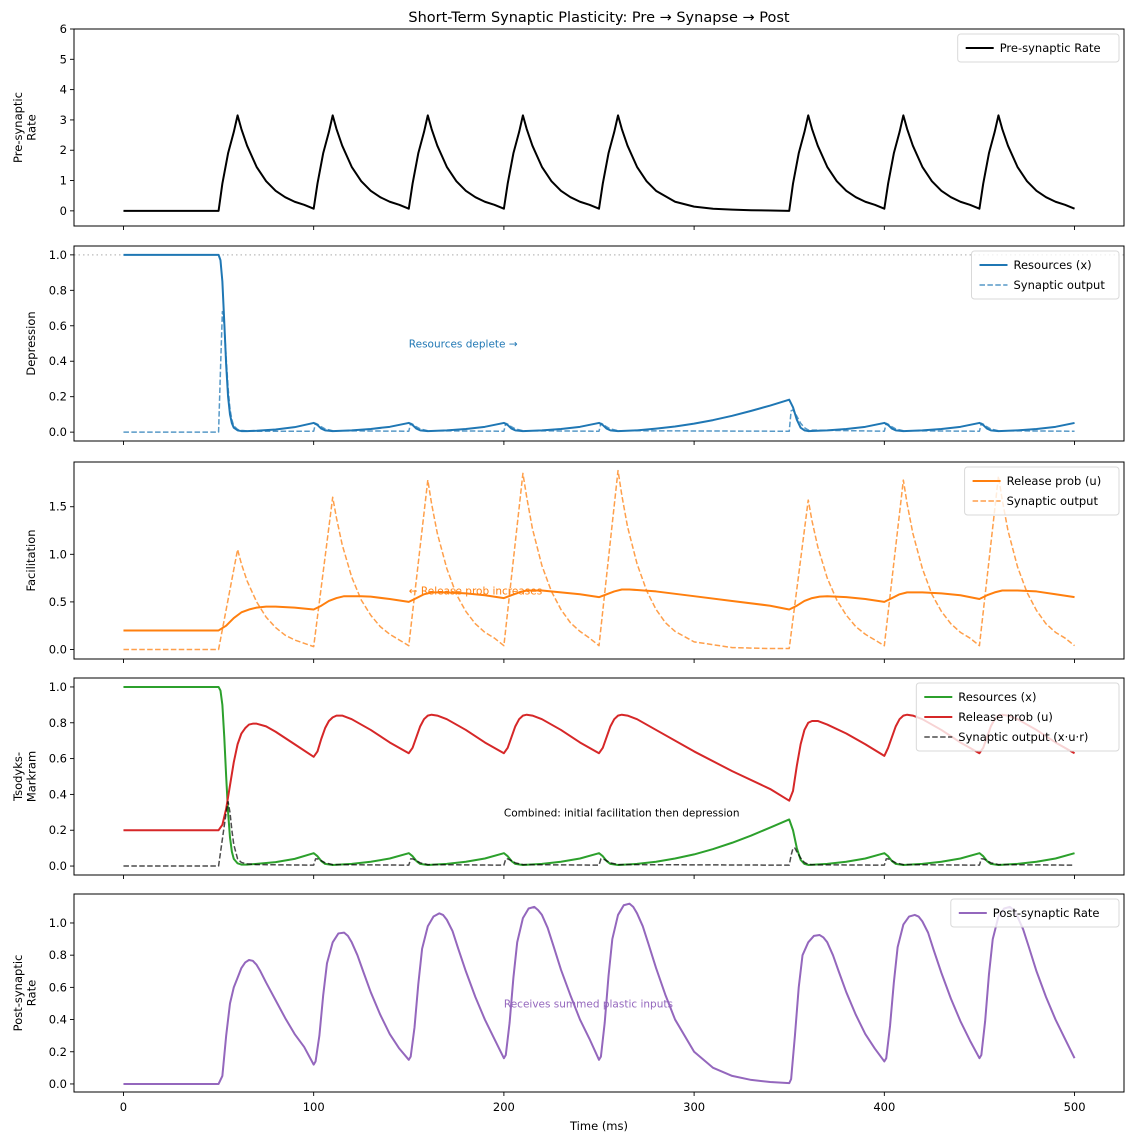  What do you see at coordinates (31, 343) in the screenshot?
I see `y-axis-label-dep: Depression` at bounding box center [31, 343].